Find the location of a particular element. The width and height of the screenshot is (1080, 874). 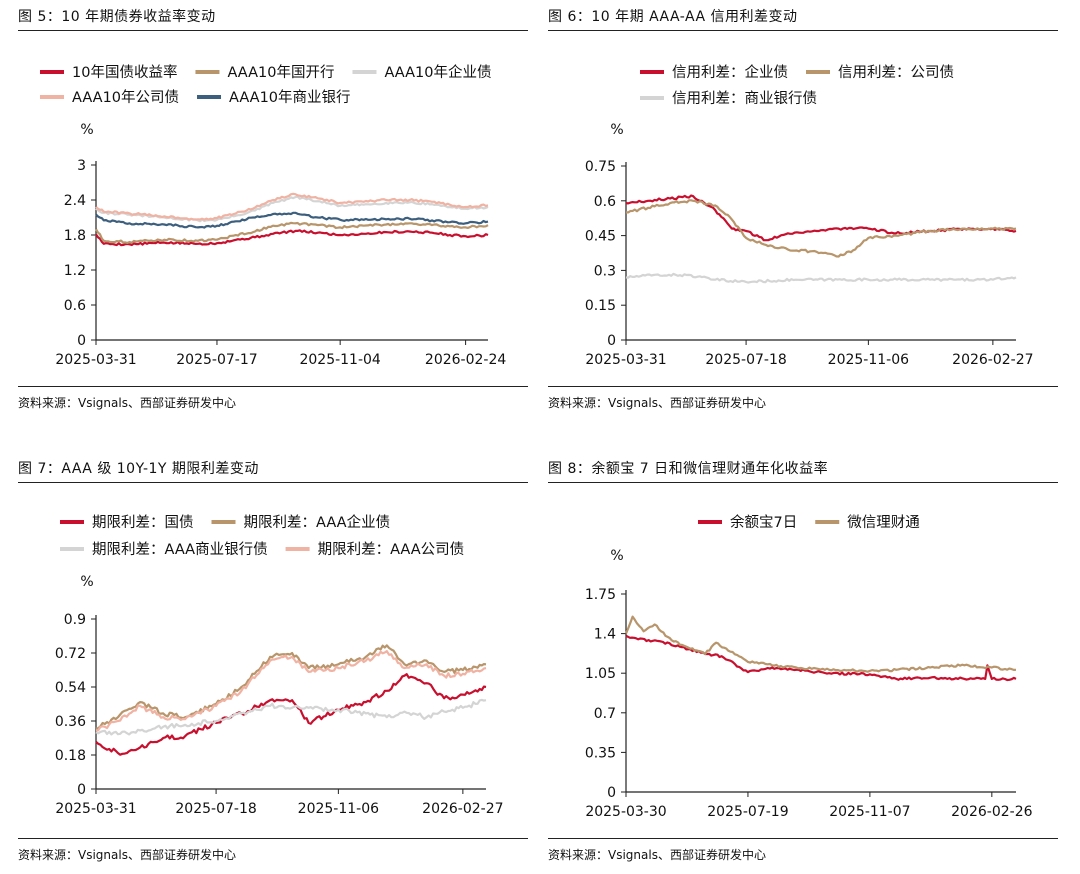

figure-title: 图 6：10 年期 AAA-AA 信用利差变动 is located at coordinates (673, 17).